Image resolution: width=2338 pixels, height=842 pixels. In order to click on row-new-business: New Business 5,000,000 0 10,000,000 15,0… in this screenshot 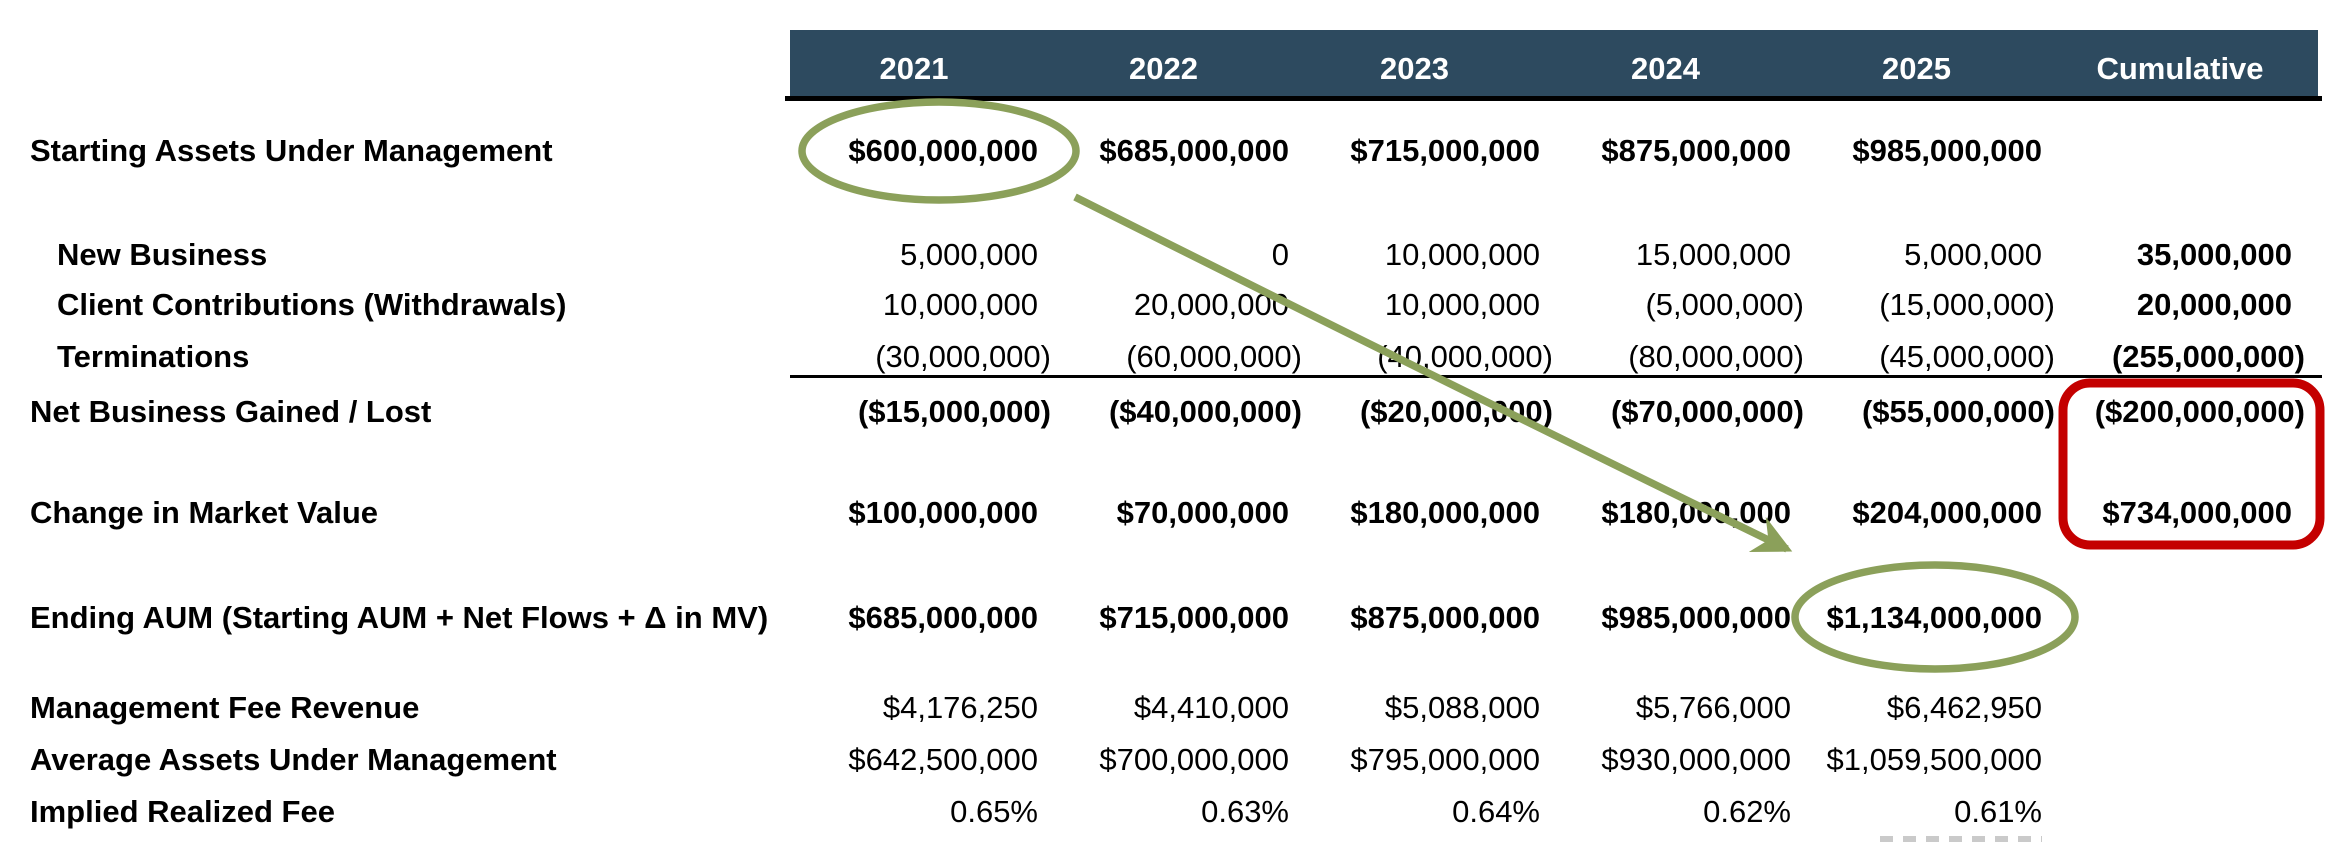, I will do `click(1159, 255)`.